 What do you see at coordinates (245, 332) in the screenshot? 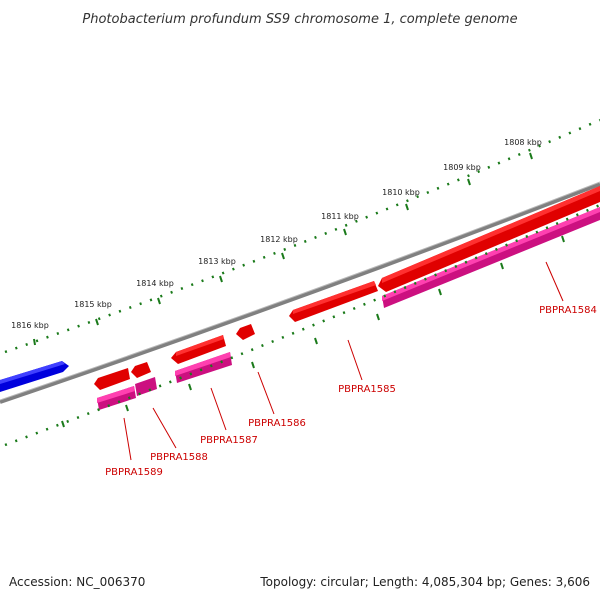
I see `cds-pbpra1586` at bounding box center [245, 332].